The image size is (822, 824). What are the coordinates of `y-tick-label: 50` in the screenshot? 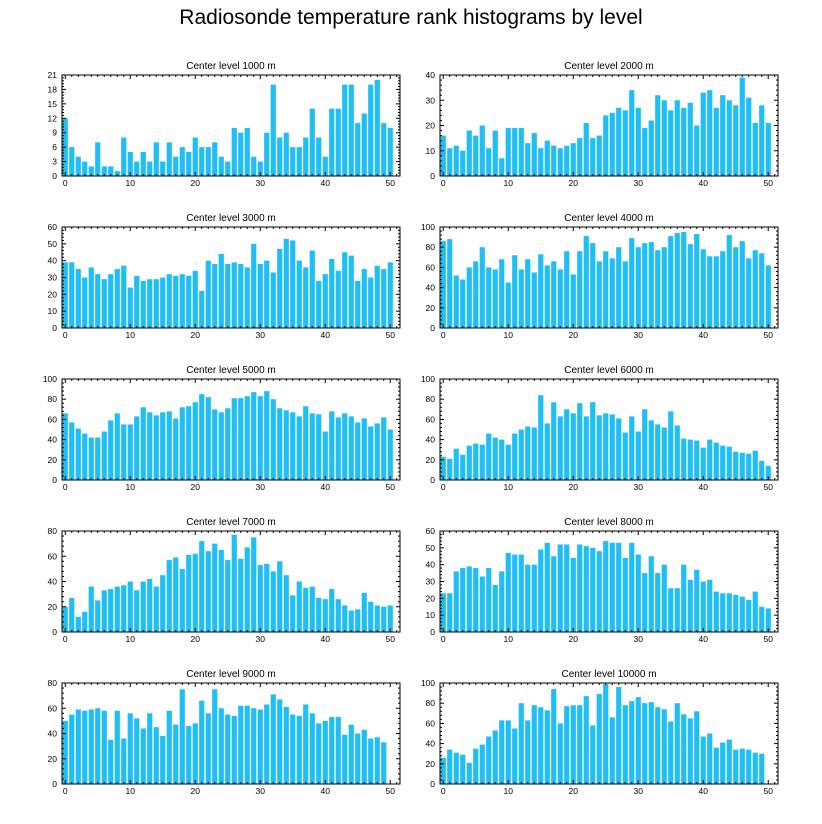 It's located at (53, 244).